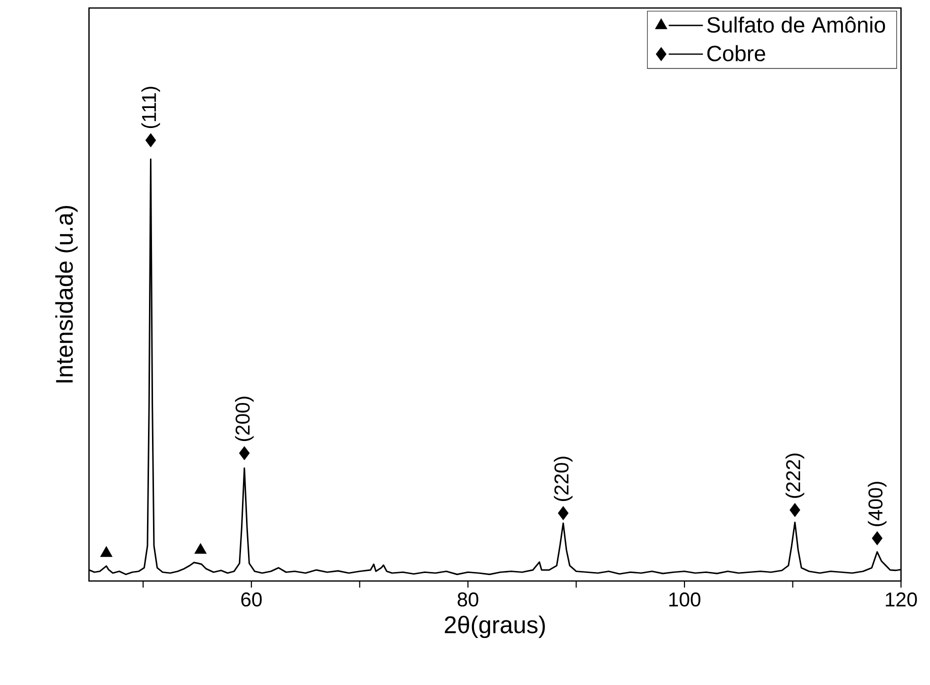 This screenshot has width=930, height=685. What do you see at coordinates (244, 419) in the screenshot?
I see `annotation: (200)` at bounding box center [244, 419].